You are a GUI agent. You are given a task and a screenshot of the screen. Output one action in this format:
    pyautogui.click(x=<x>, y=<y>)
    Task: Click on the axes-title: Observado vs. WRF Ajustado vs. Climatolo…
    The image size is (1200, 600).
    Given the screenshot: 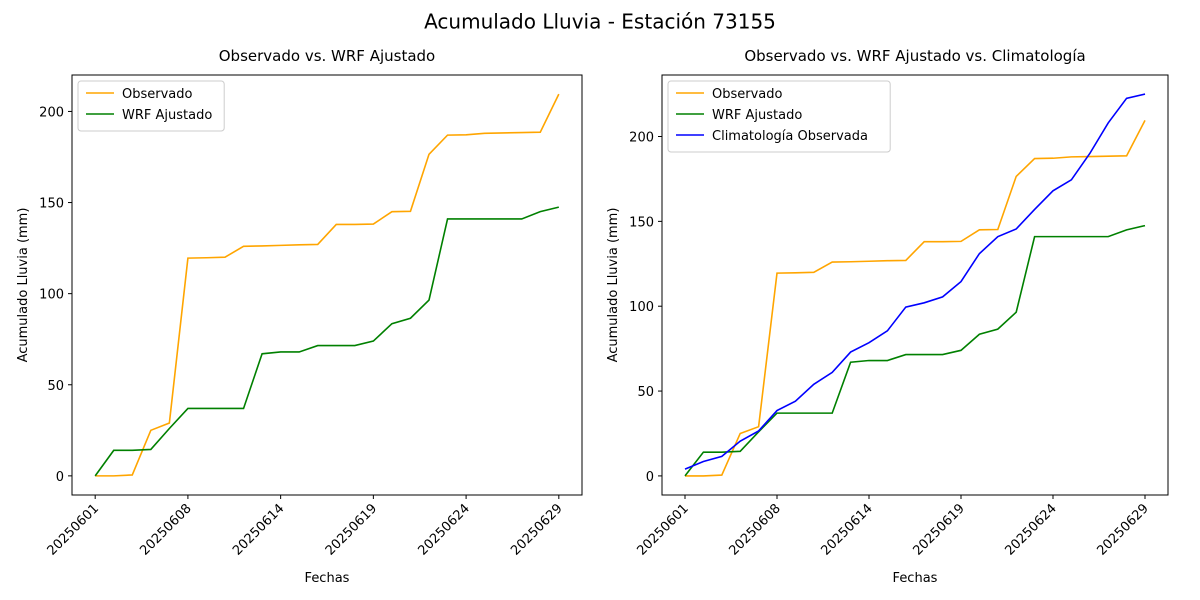 What is the action you would take?
    pyautogui.click(x=914, y=56)
    